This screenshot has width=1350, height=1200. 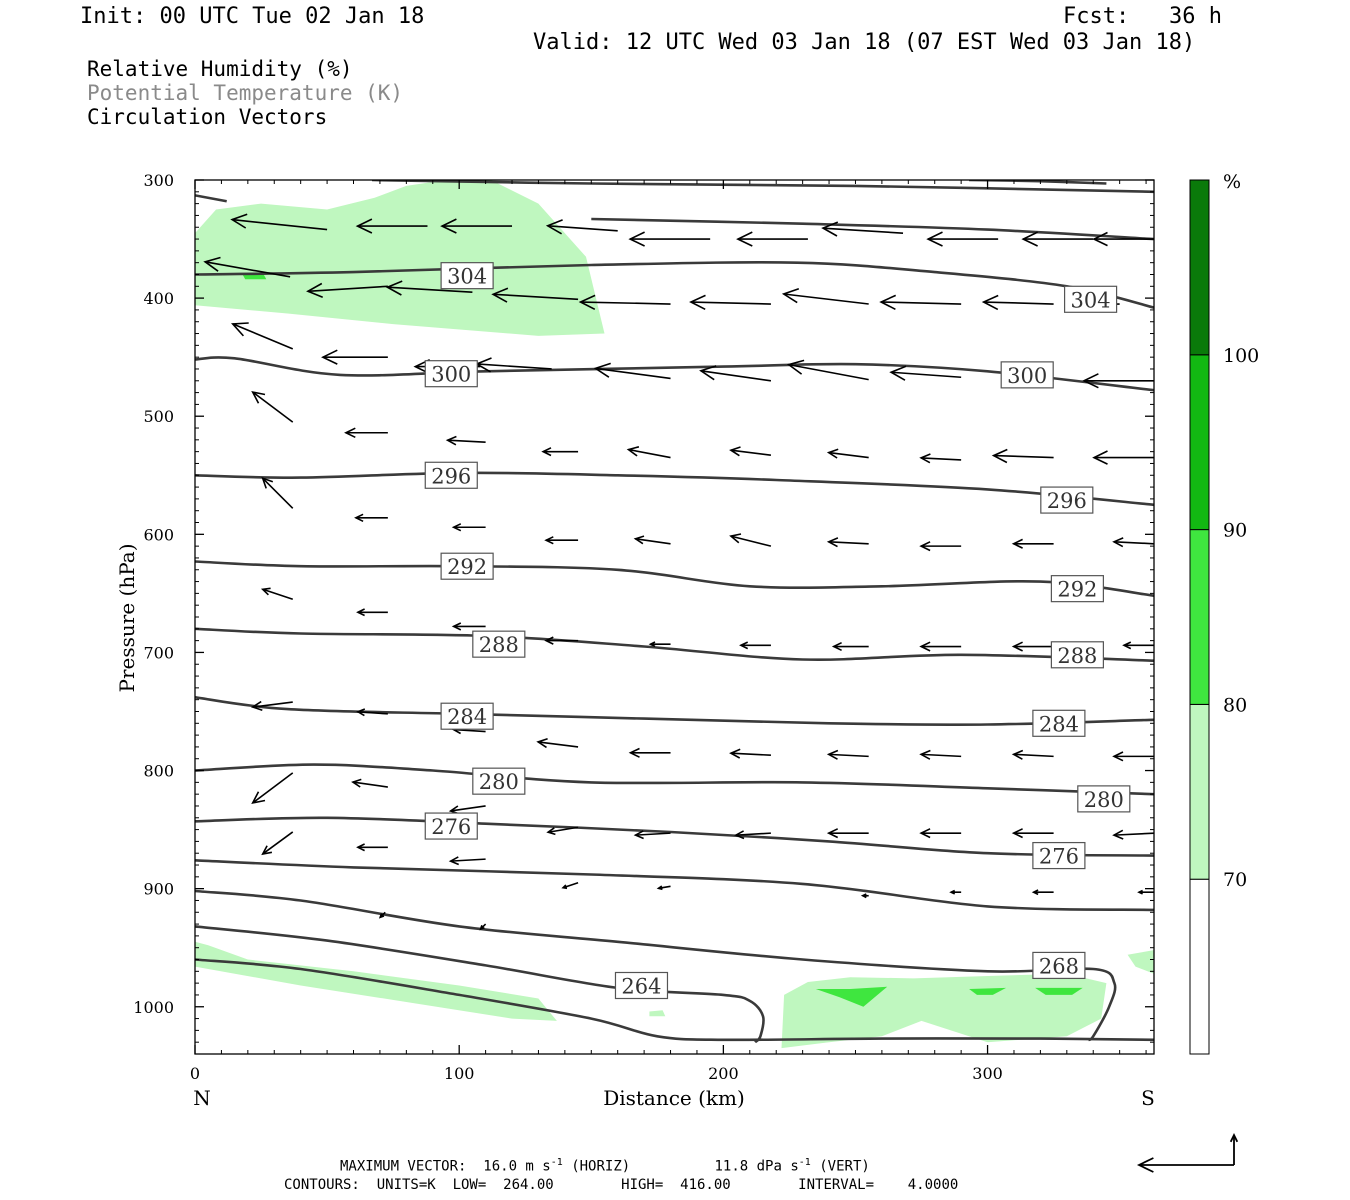 I want to click on vector-13-shaft, so click(x=536, y=297).